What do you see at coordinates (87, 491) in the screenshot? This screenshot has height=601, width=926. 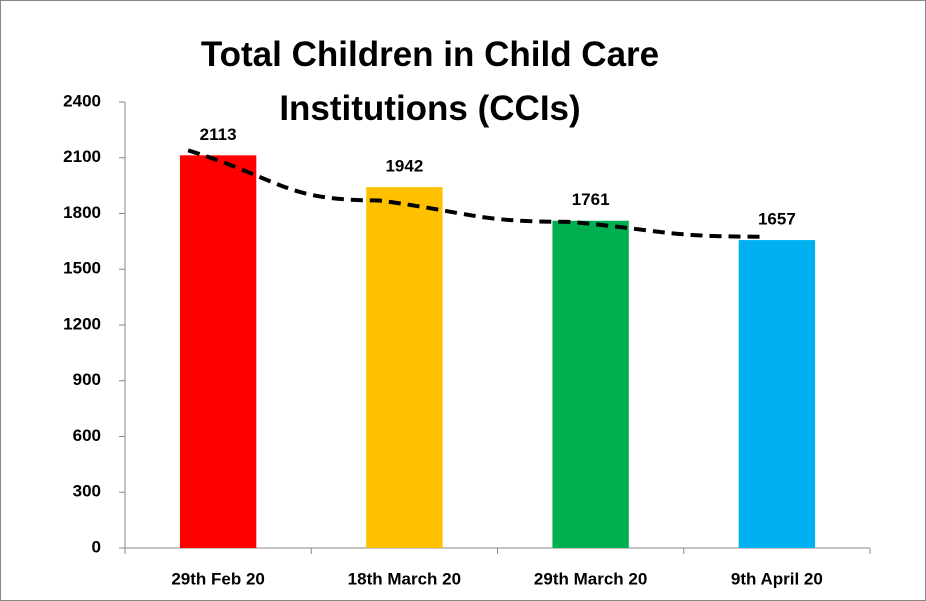 I see `y-tick-label: 300` at bounding box center [87, 491].